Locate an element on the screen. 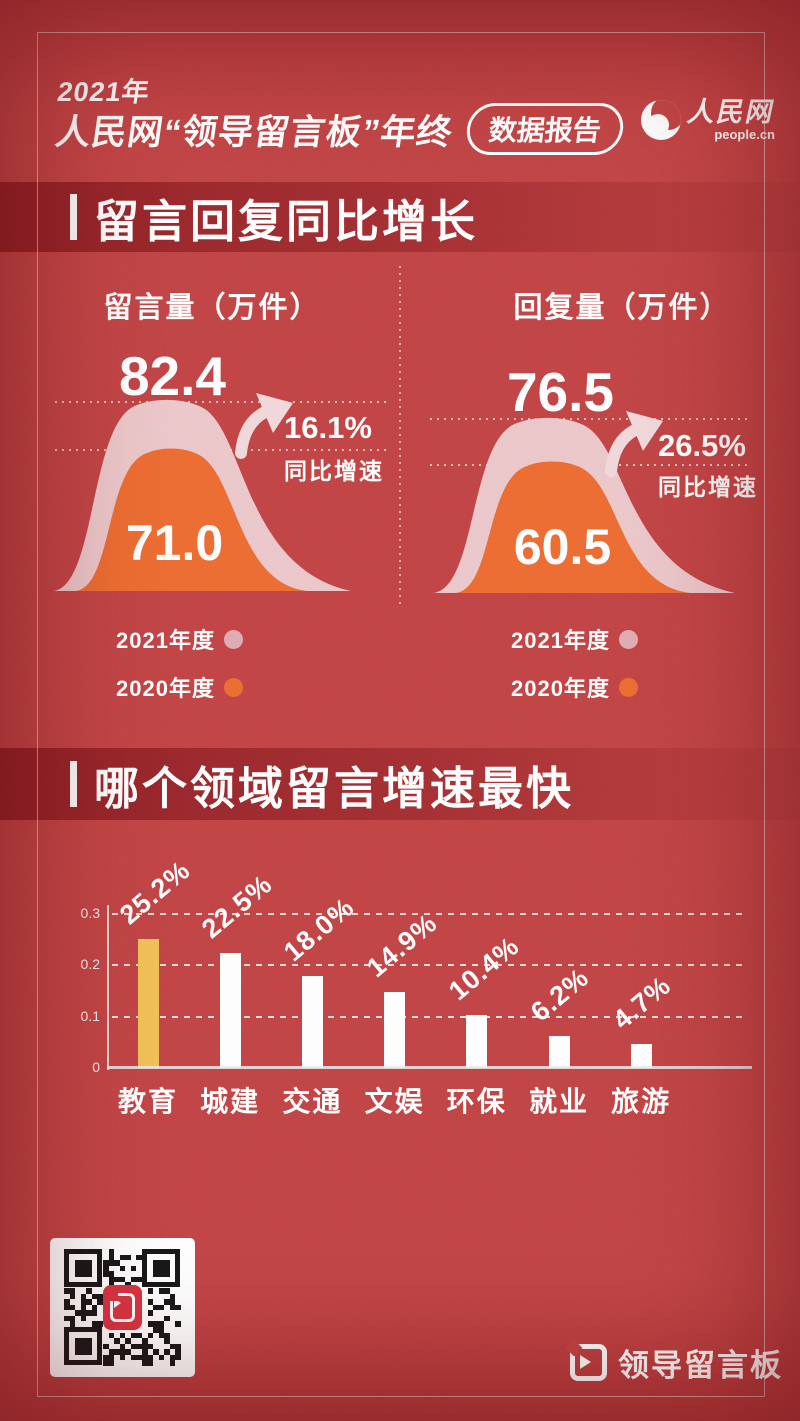 The image size is (800, 1421). page-title: 人民网“领导留言板”年终 is located at coordinates (254, 132).